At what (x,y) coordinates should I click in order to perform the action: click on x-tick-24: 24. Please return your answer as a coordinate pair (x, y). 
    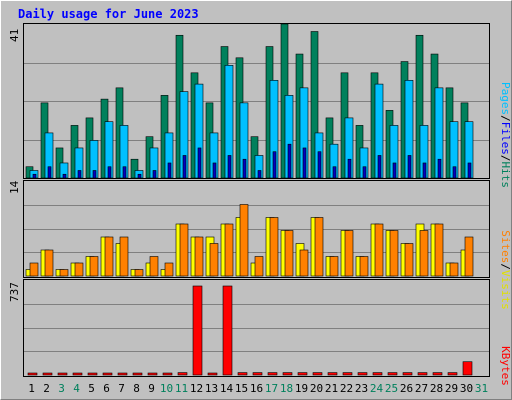
    Looking at the image, I should click on (377, 388).